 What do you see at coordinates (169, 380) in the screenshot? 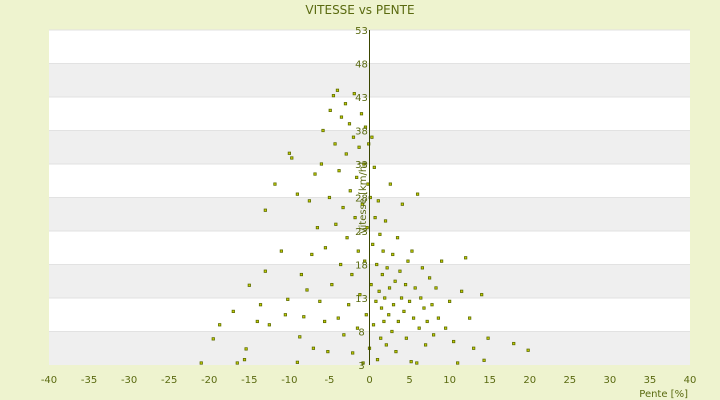
I see `x-tick-label: -25` at bounding box center [169, 380].